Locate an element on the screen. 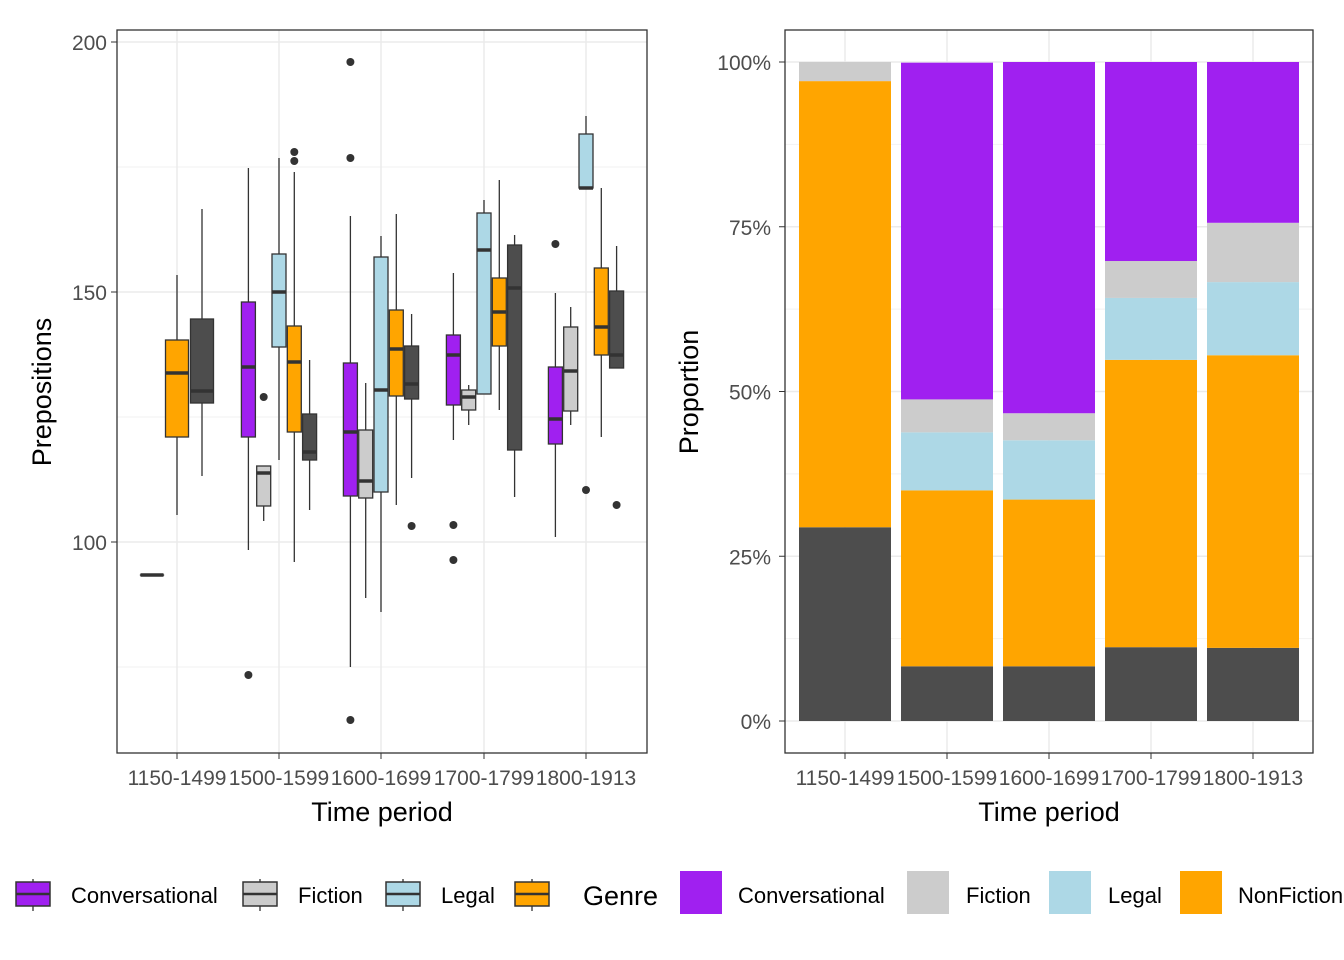  y-axis-title: Proportion is located at coordinates (689, 392).